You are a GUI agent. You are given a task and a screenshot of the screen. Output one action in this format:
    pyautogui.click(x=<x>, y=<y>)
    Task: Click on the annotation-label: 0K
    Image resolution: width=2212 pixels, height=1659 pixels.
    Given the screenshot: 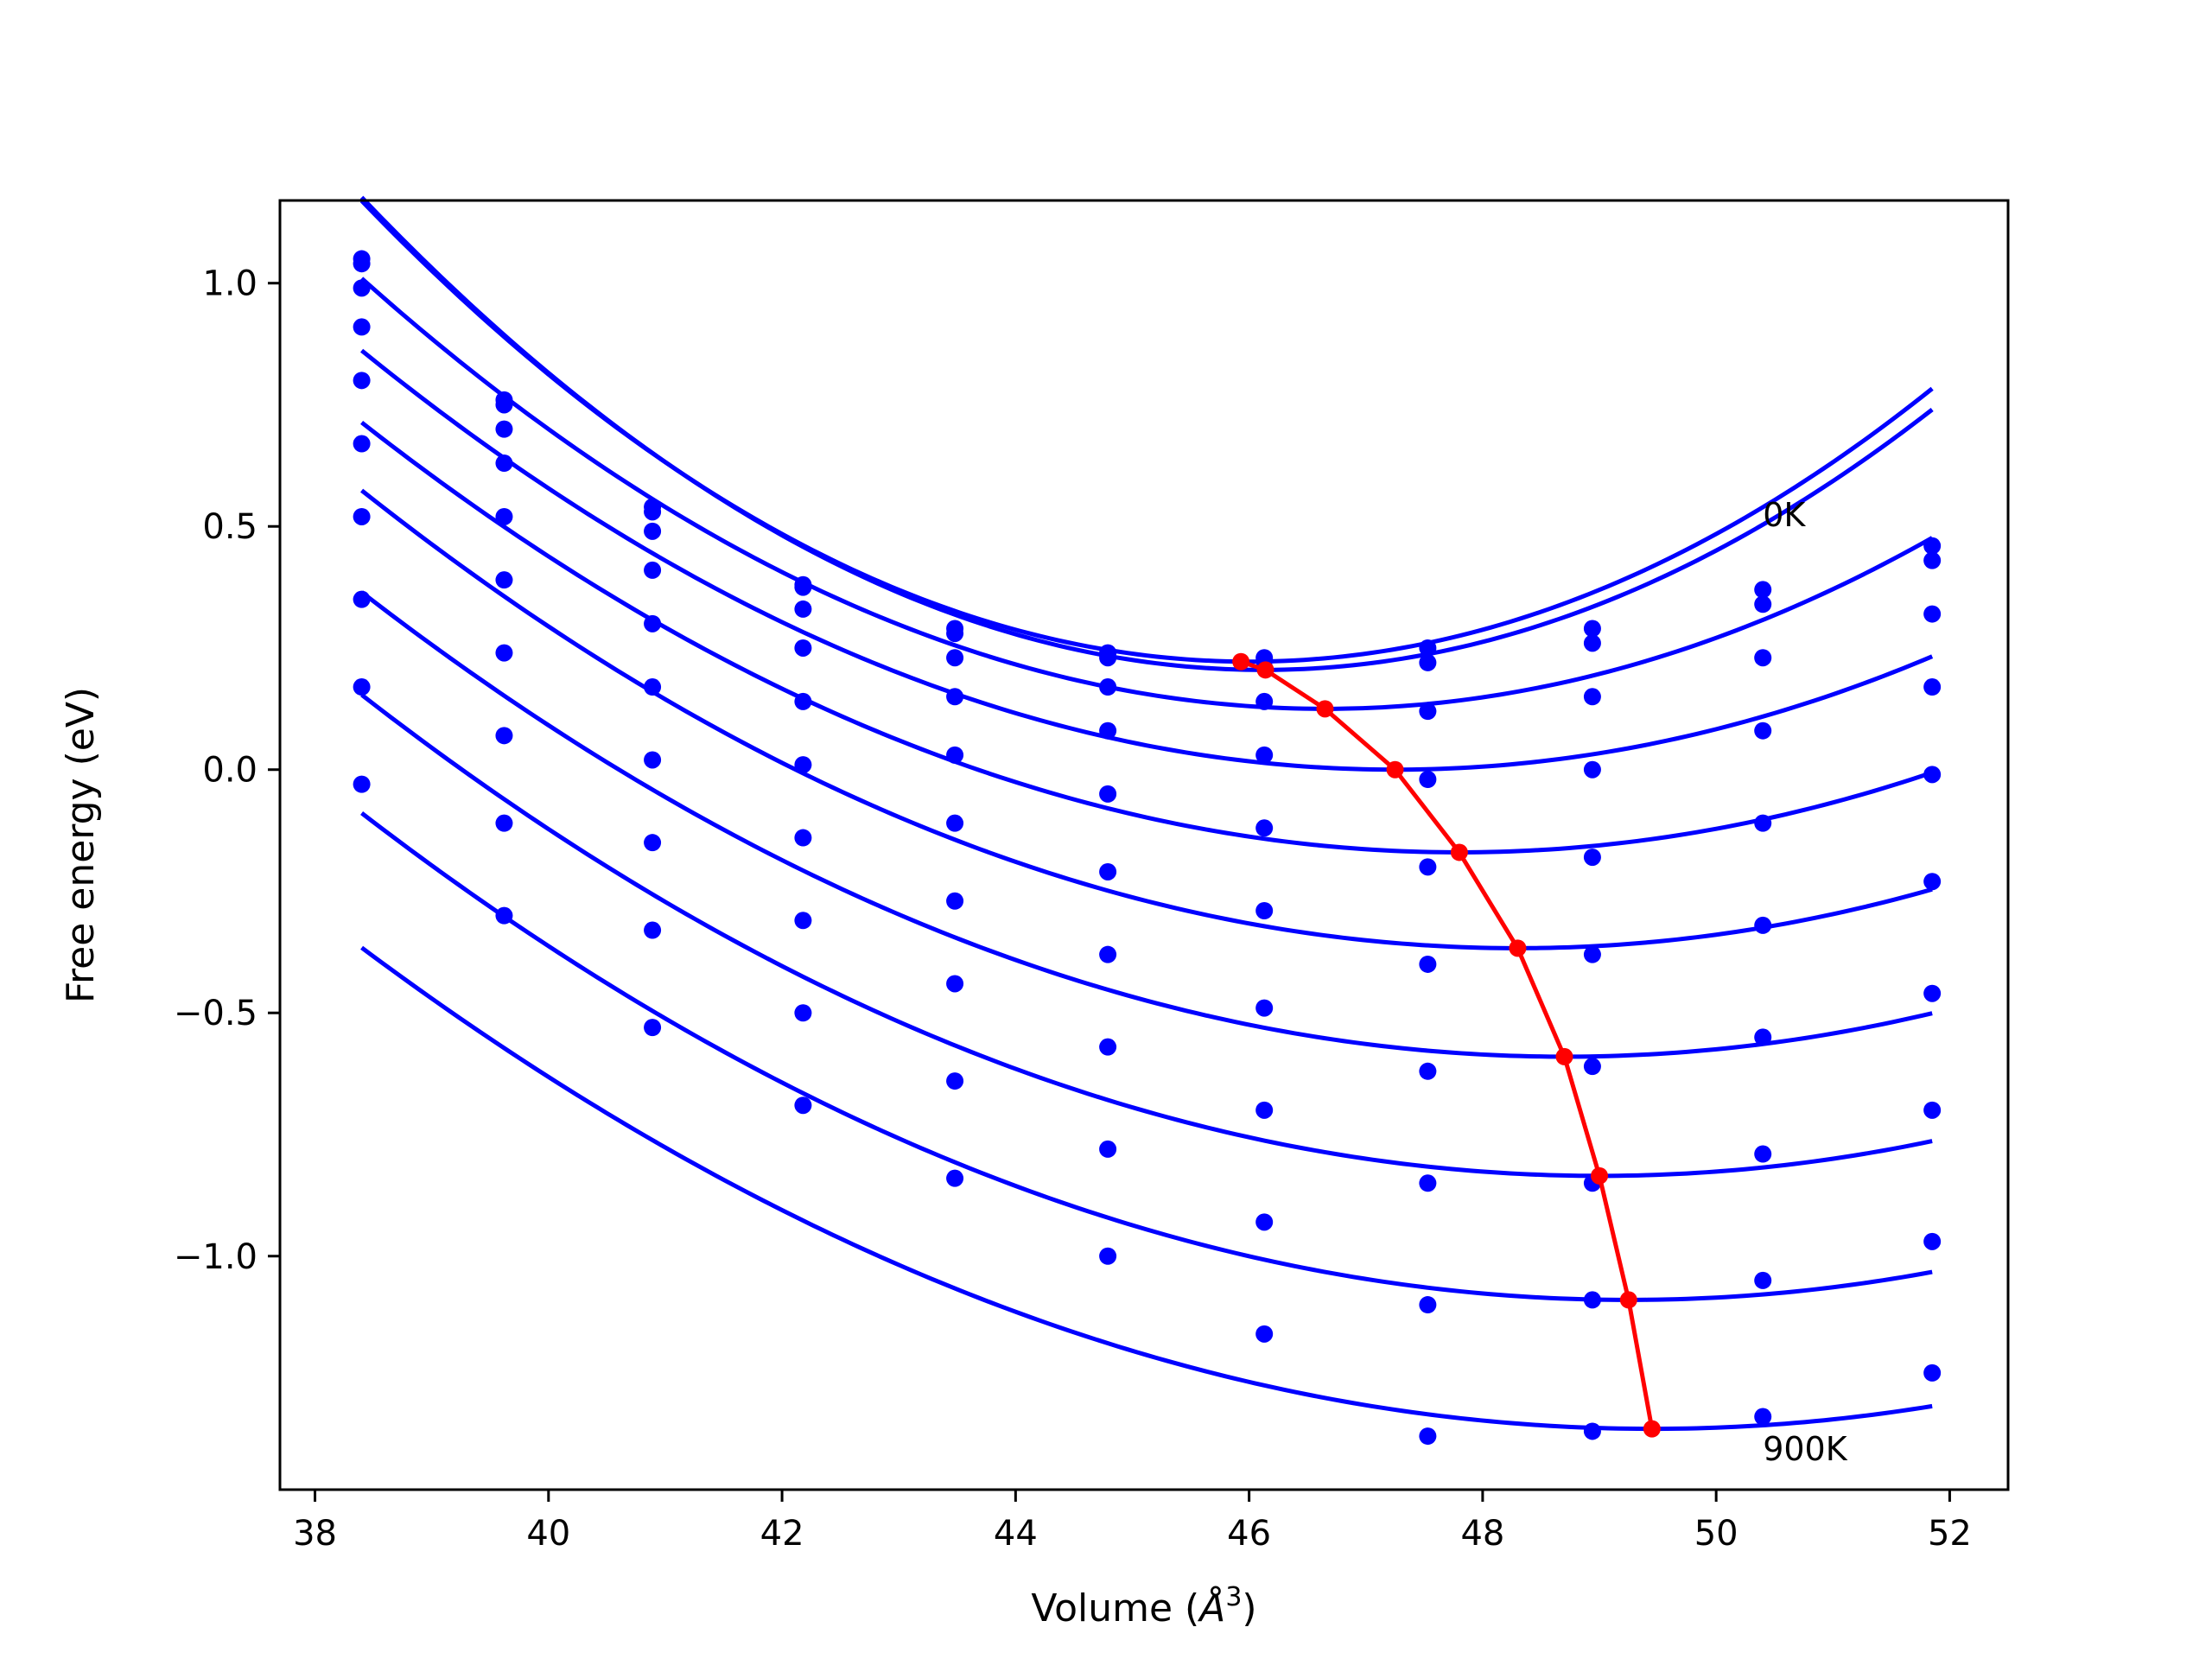 What is the action you would take?
    pyautogui.click(x=1784, y=515)
    